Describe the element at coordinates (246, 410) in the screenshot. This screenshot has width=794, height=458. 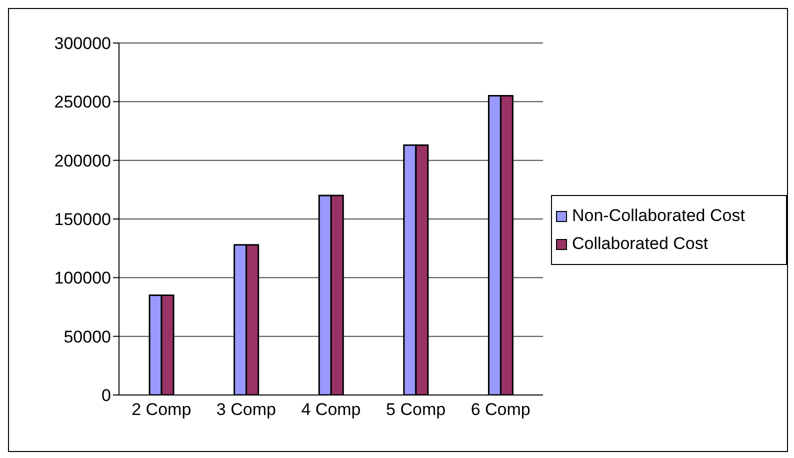
I see `x-tick-label: 3 Comp` at that location.